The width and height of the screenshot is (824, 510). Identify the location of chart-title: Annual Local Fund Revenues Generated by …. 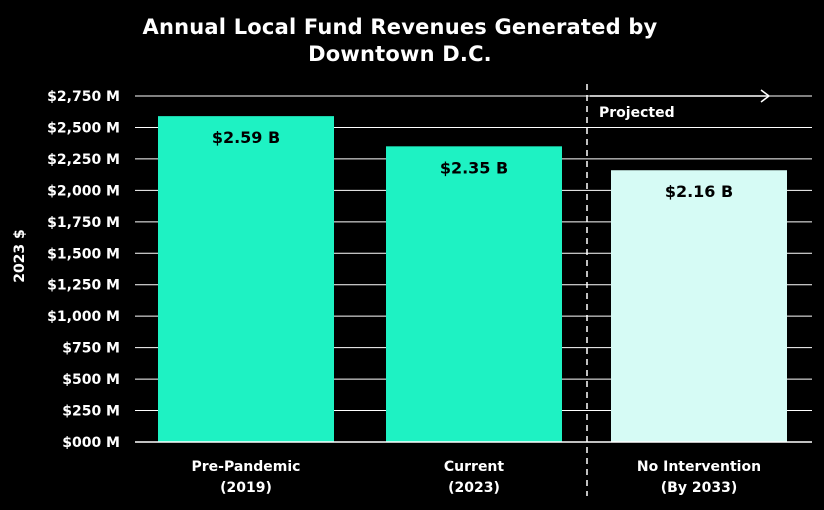
(400, 41).